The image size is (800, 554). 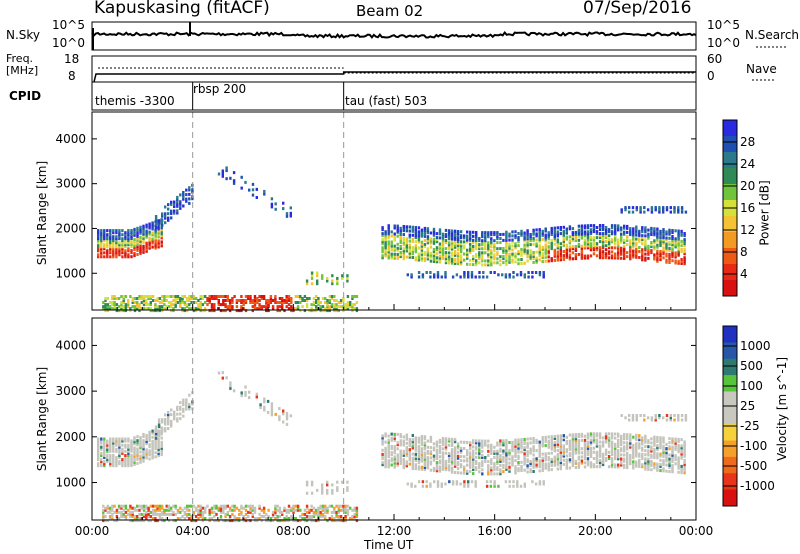 I want to click on velocity-colorbar-segment, so click(x=730, y=498).